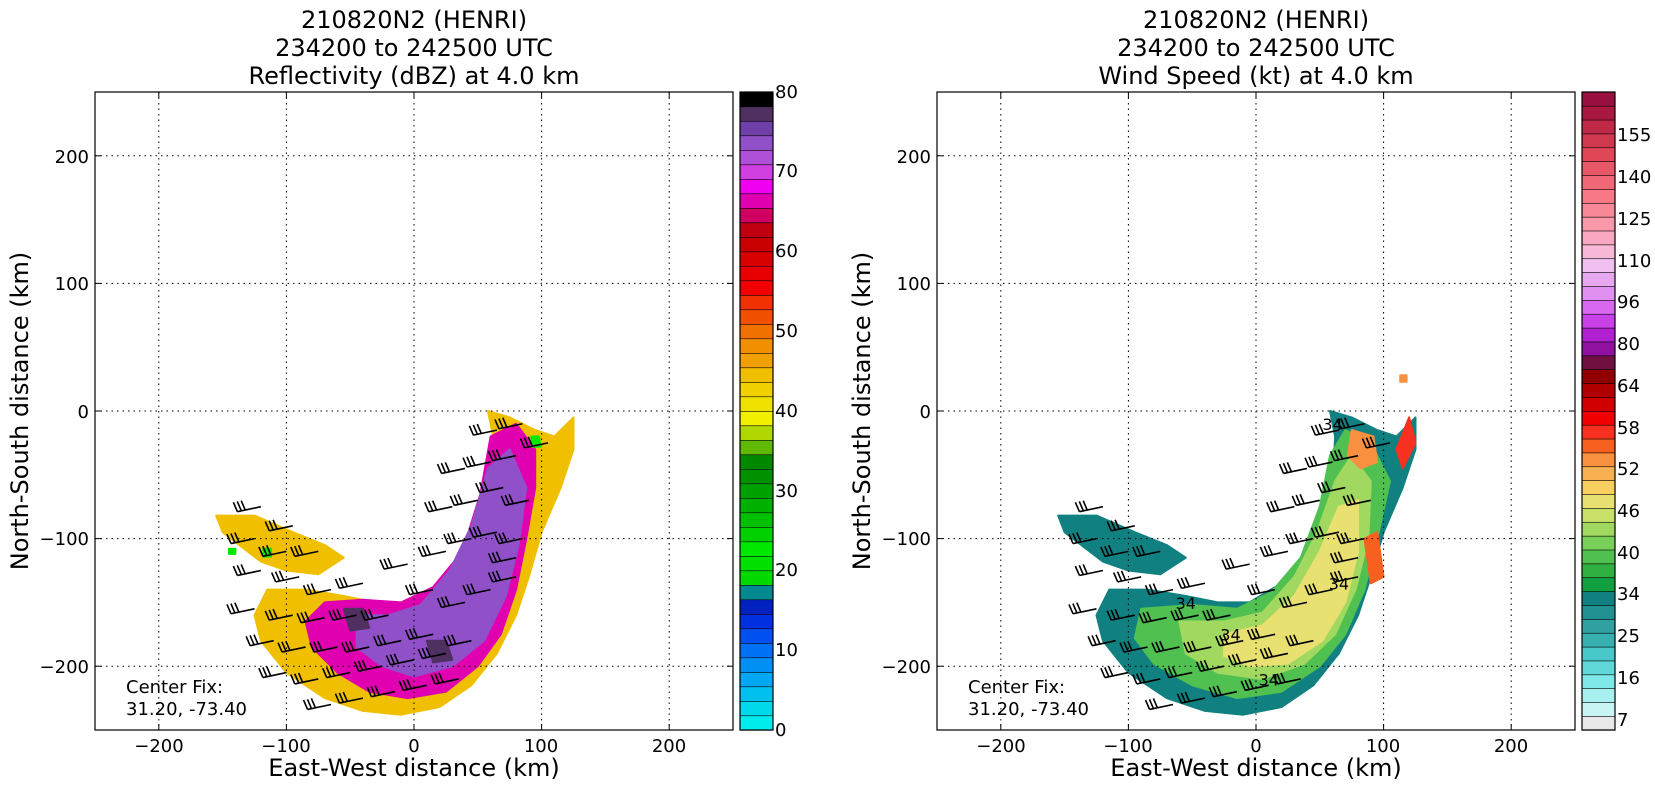  What do you see at coordinates (64, 412) in the screenshot?
I see `y-tick-labels: 200 100 0 −100 −200` at bounding box center [64, 412].